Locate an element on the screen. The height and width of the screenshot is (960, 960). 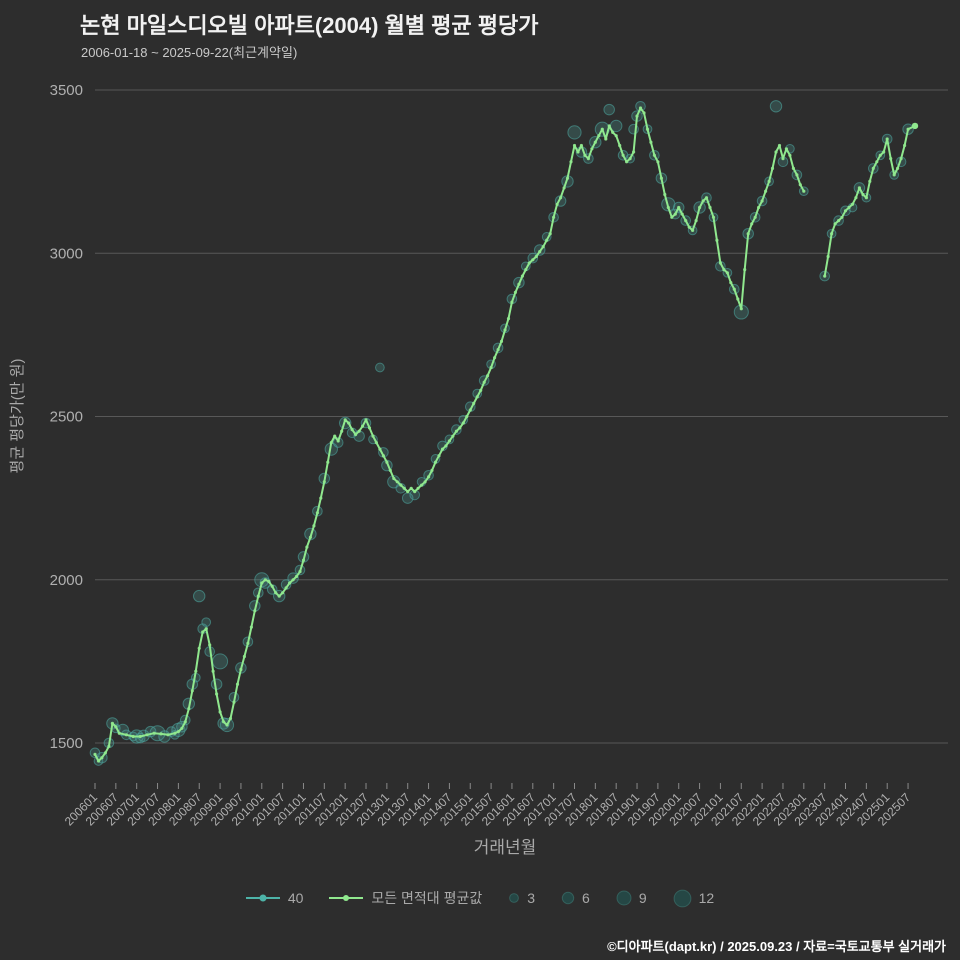
size-legend-item-9: 9 is located at coordinates (631, 898).